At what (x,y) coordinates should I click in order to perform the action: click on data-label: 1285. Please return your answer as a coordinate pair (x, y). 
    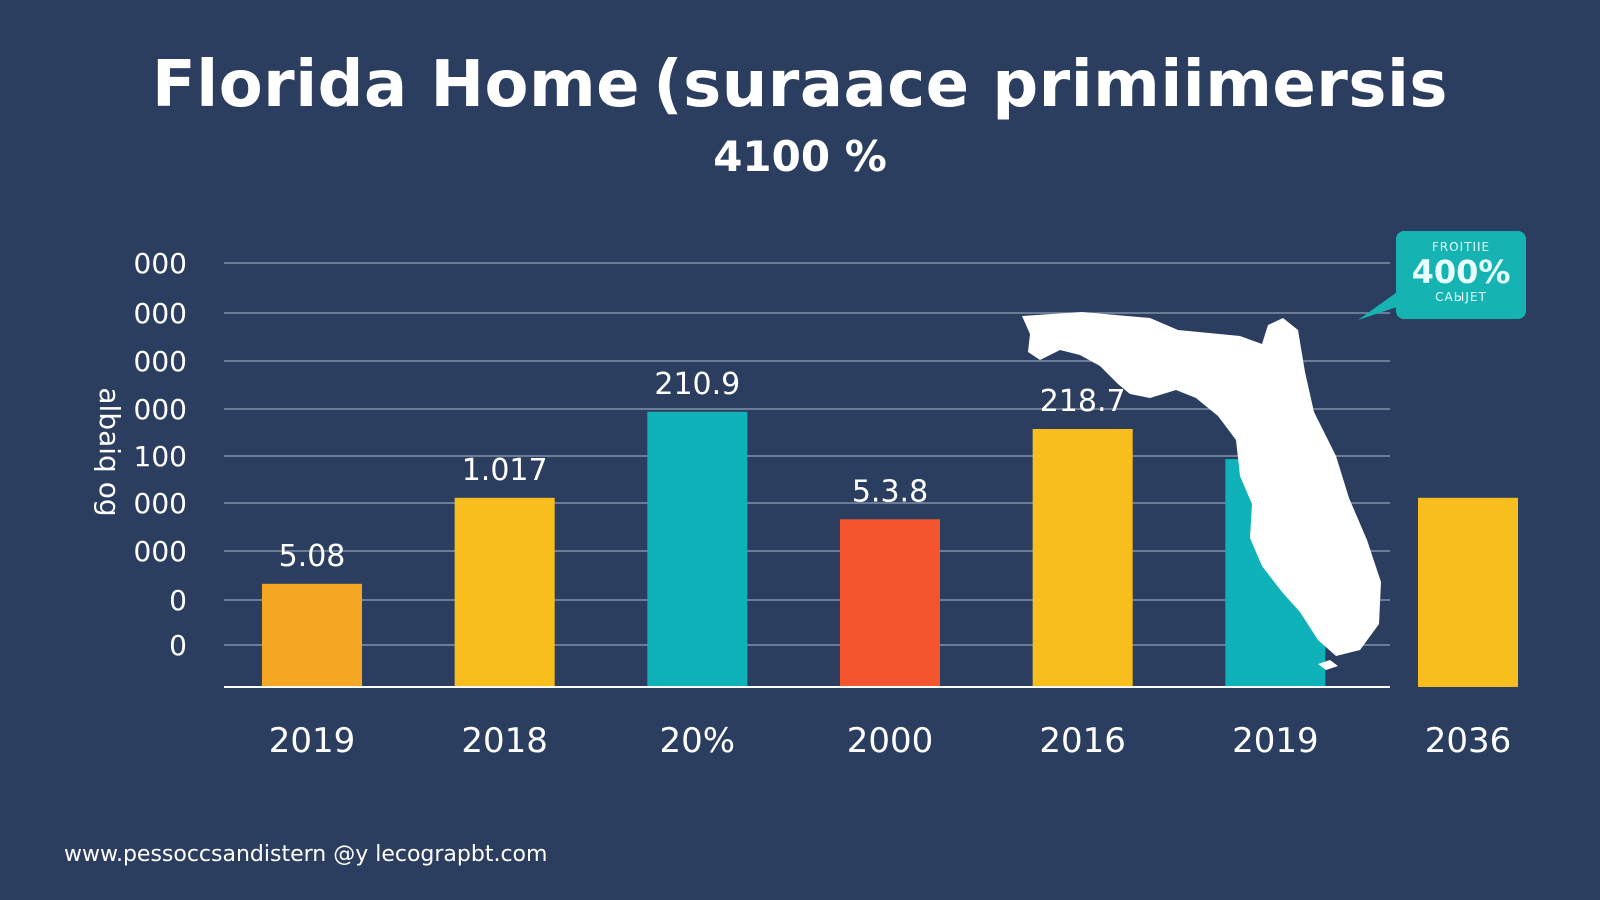
    Looking at the image, I should click on (1275, 431).